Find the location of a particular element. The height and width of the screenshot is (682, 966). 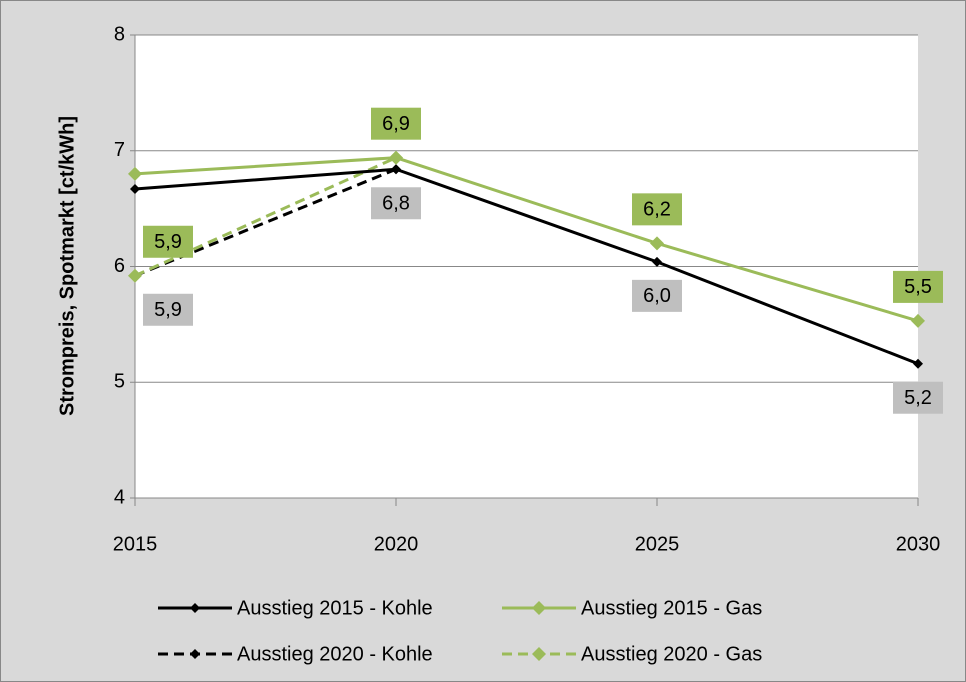

y-tick-label: 4 is located at coordinates (119, 497).